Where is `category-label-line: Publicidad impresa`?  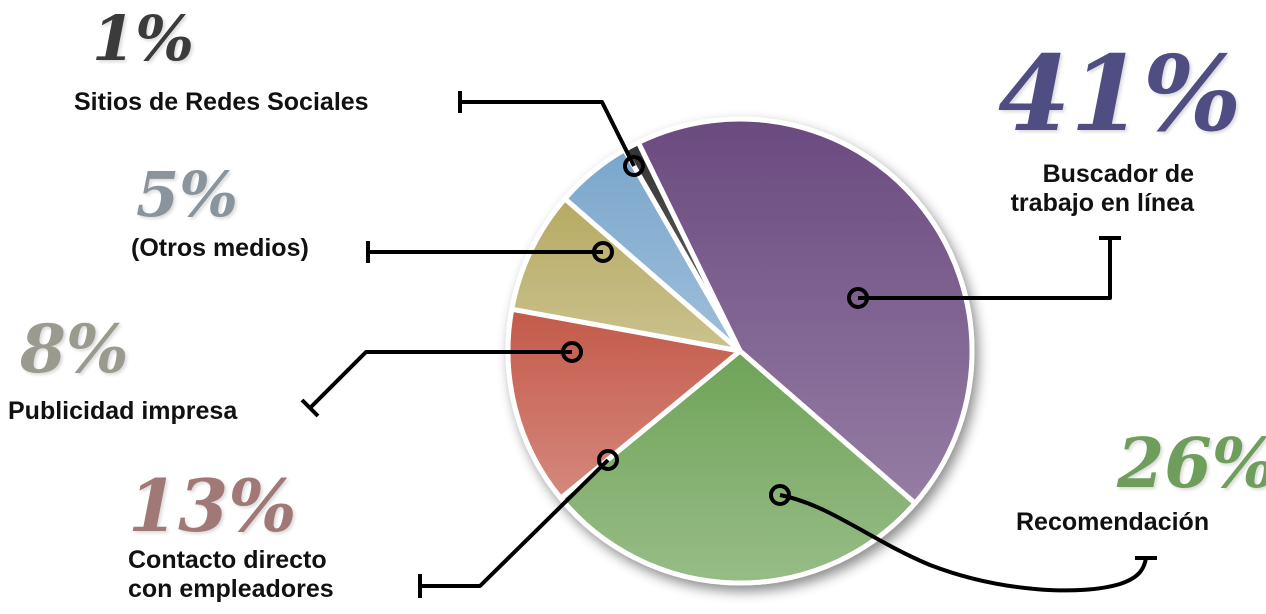
category-label-line: Publicidad impresa is located at coordinates (123, 411).